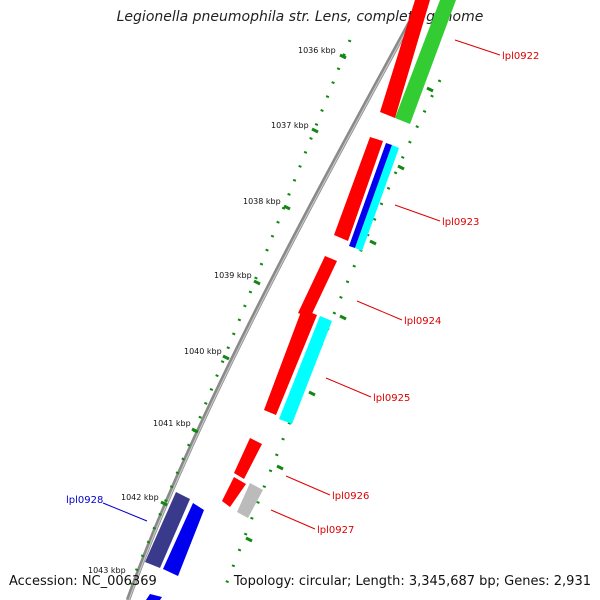 This screenshot has width=600, height=600. What do you see at coordinates (83, 581) in the screenshot?
I see `accession-text: Accession: NC_006369` at bounding box center [83, 581].